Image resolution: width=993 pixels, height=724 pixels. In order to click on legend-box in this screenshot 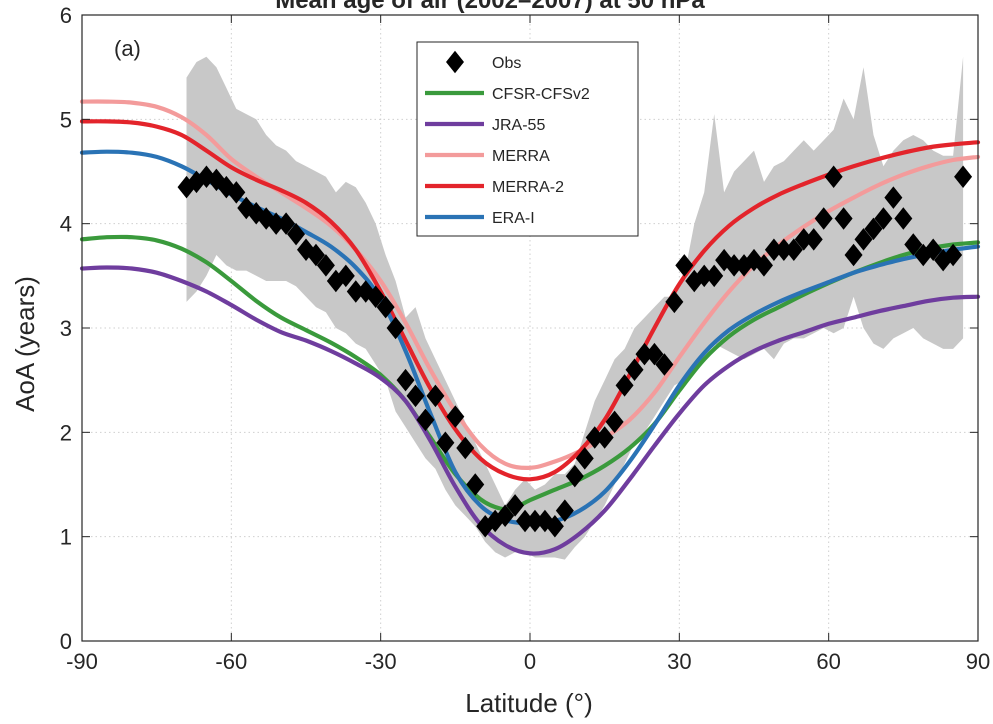, I will do `click(527, 139)`.